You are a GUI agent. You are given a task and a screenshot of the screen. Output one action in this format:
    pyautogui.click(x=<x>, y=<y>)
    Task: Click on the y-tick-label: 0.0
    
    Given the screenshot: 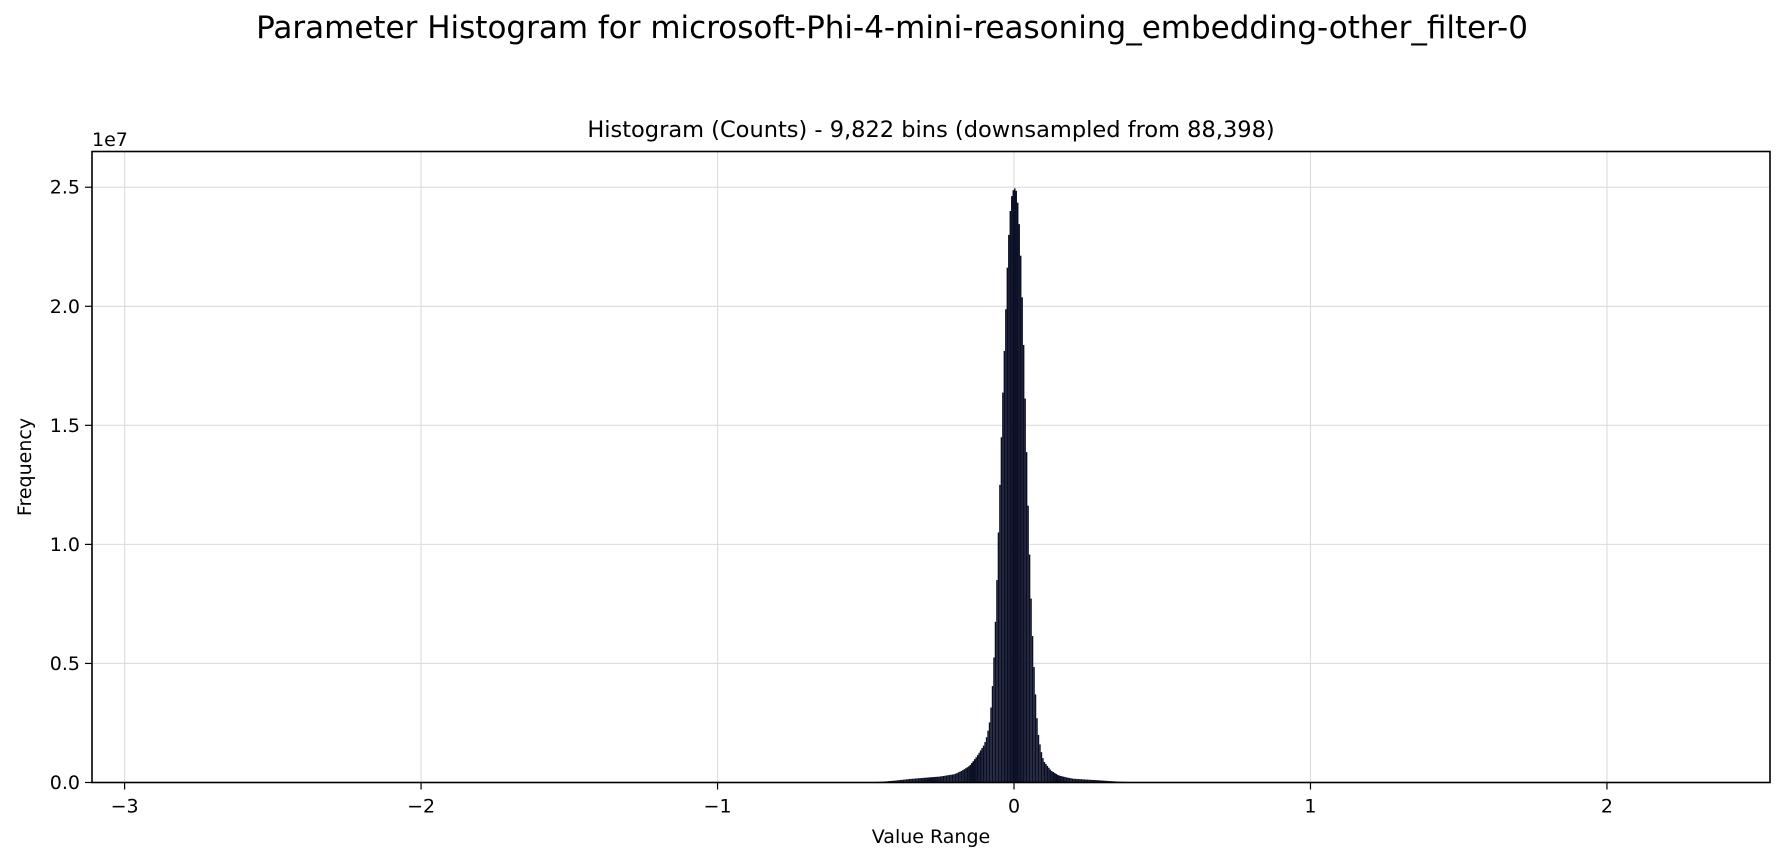 What is the action you would take?
    pyautogui.click(x=65, y=783)
    